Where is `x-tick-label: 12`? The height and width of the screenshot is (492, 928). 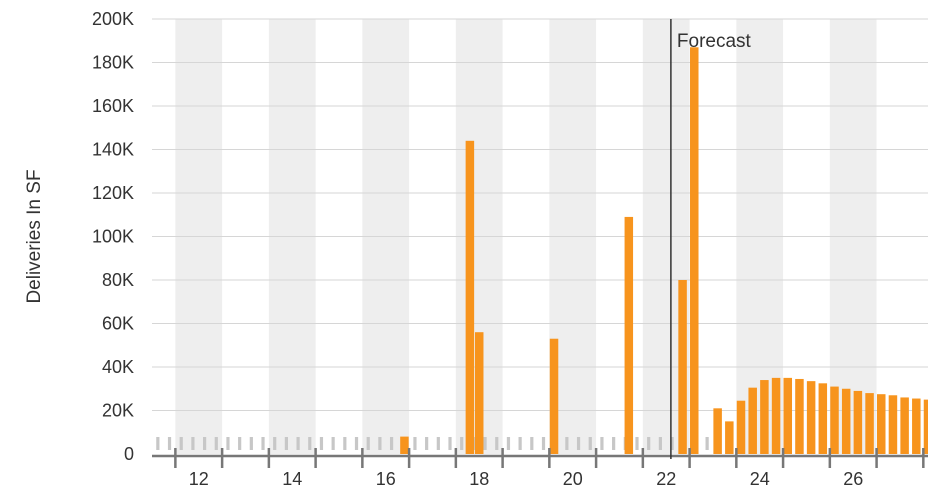
x-tick-label: 12 is located at coordinates (199, 479).